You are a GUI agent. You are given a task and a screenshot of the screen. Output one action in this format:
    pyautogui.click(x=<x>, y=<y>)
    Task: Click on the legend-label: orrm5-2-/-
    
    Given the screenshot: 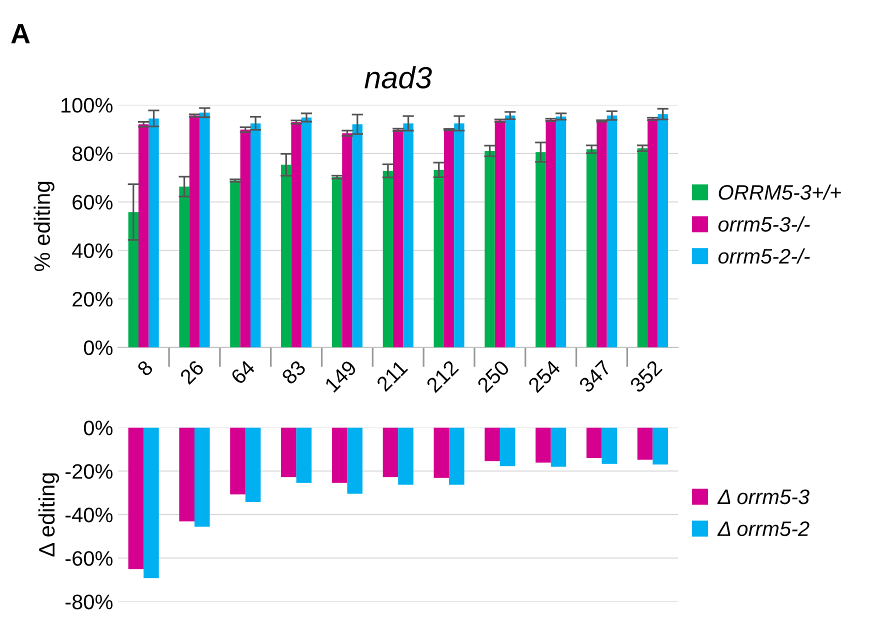 What is the action you would take?
    pyautogui.click(x=764, y=256)
    